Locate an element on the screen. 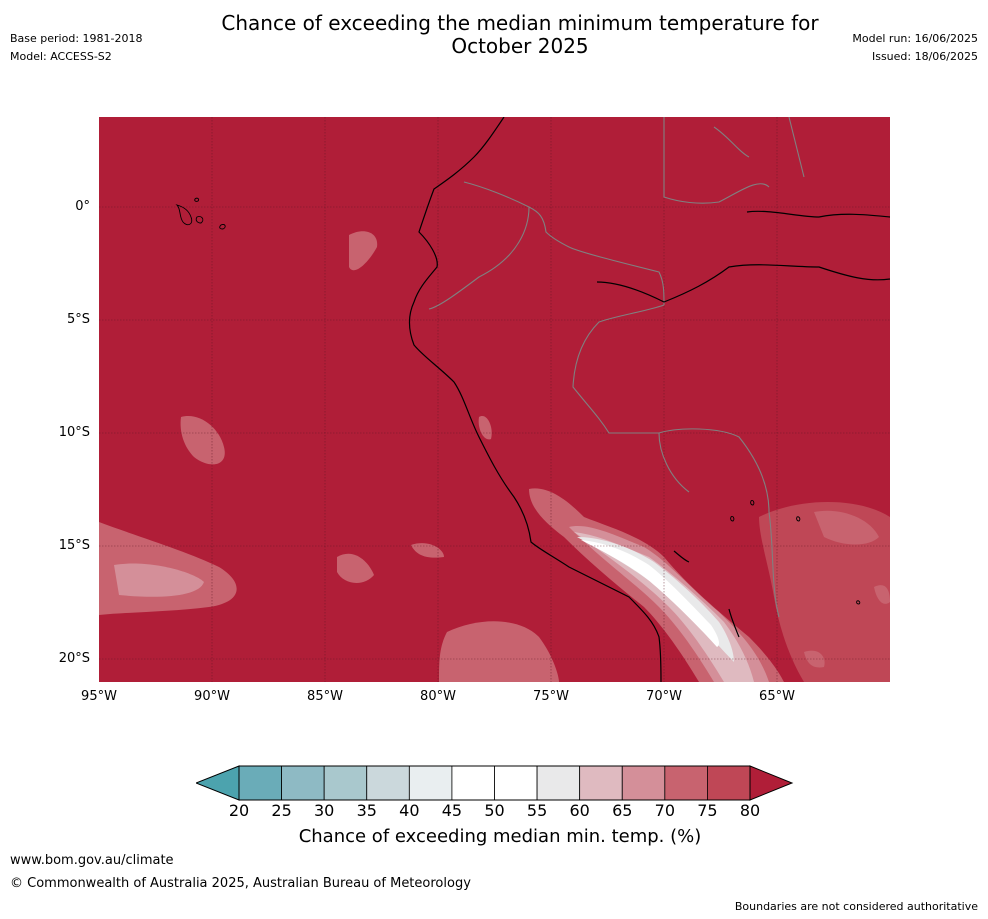  lat-tick-5s: 5°S is located at coordinates (78, 319).